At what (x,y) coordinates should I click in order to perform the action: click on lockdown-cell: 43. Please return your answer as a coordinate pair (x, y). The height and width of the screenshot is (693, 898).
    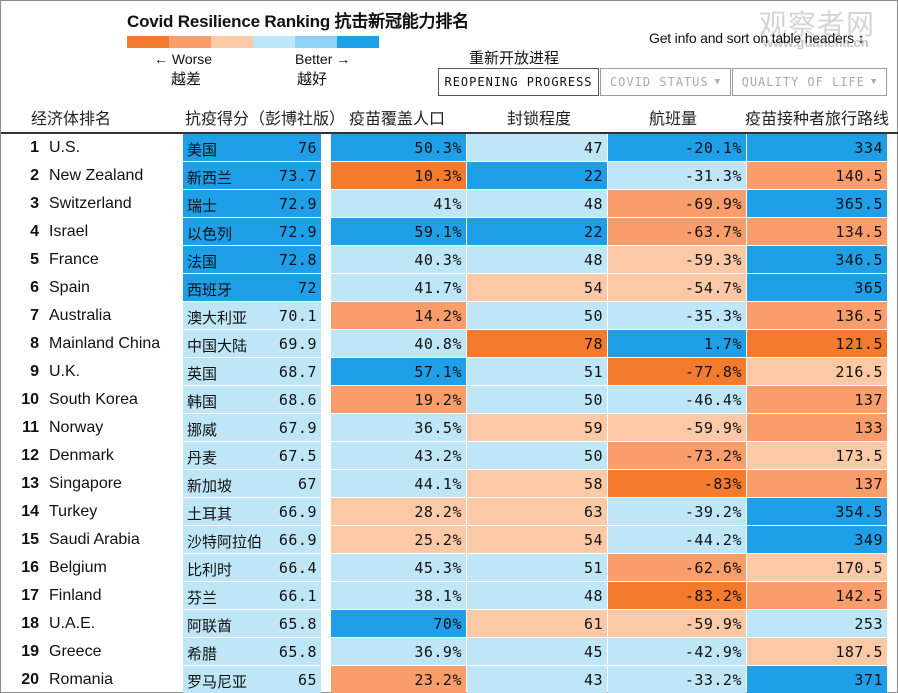
    Looking at the image, I should click on (537, 679).